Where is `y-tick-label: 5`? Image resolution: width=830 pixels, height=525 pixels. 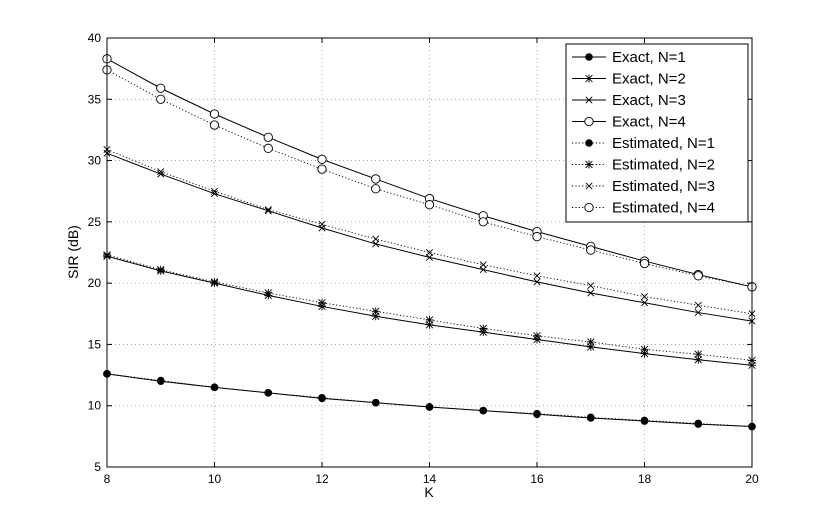 y-tick-label: 5 is located at coordinates (97, 467).